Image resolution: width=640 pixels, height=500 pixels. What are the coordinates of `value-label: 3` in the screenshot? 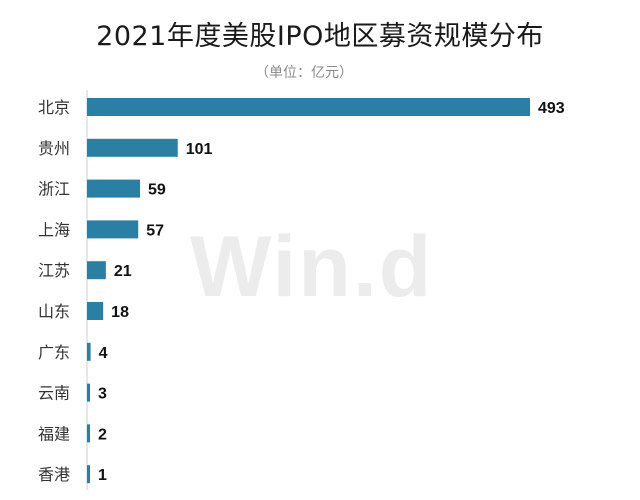 It's located at (102, 394).